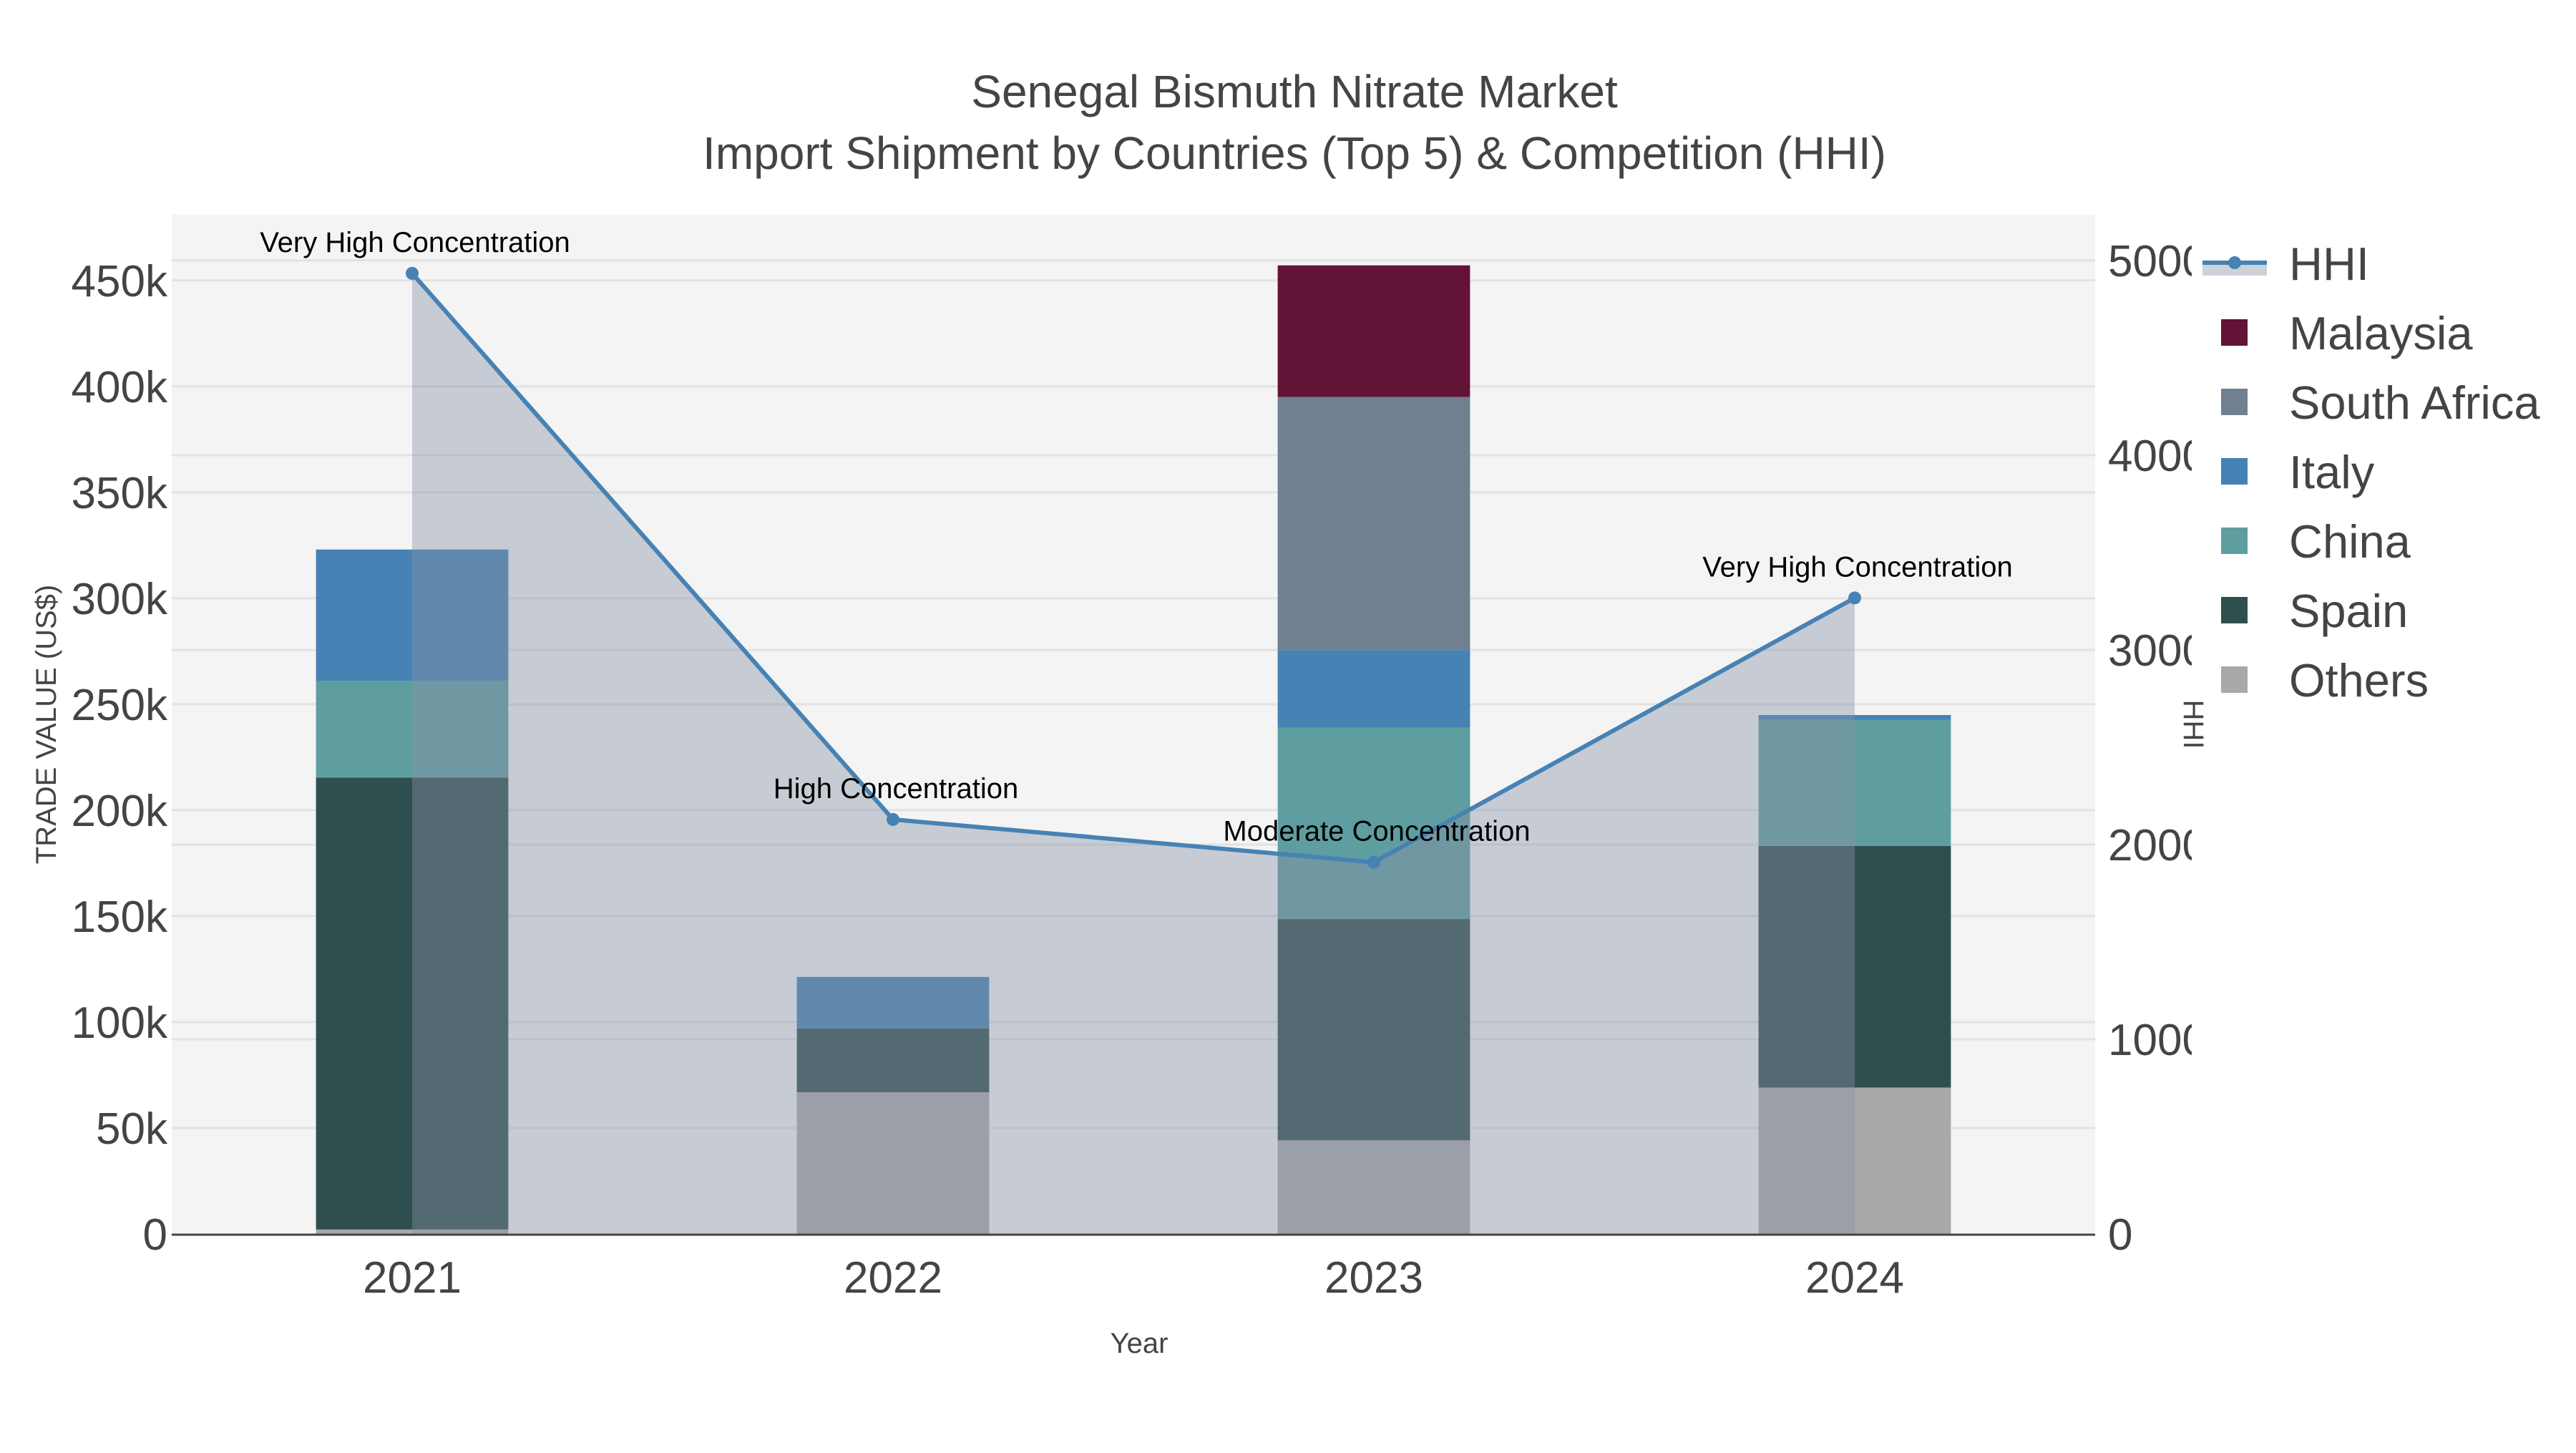 Image resolution: width=2576 pixels, height=1453 pixels. What do you see at coordinates (893, 1163) in the screenshot?
I see `bar-segment-others-2022` at bounding box center [893, 1163].